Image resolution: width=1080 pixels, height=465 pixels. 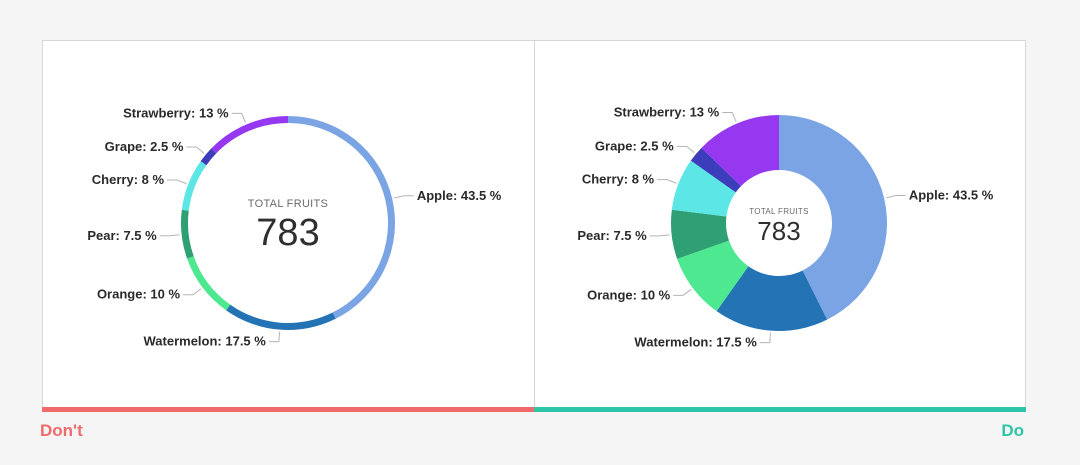 What do you see at coordinates (61, 430) in the screenshot?
I see `dont-label: Don't` at bounding box center [61, 430].